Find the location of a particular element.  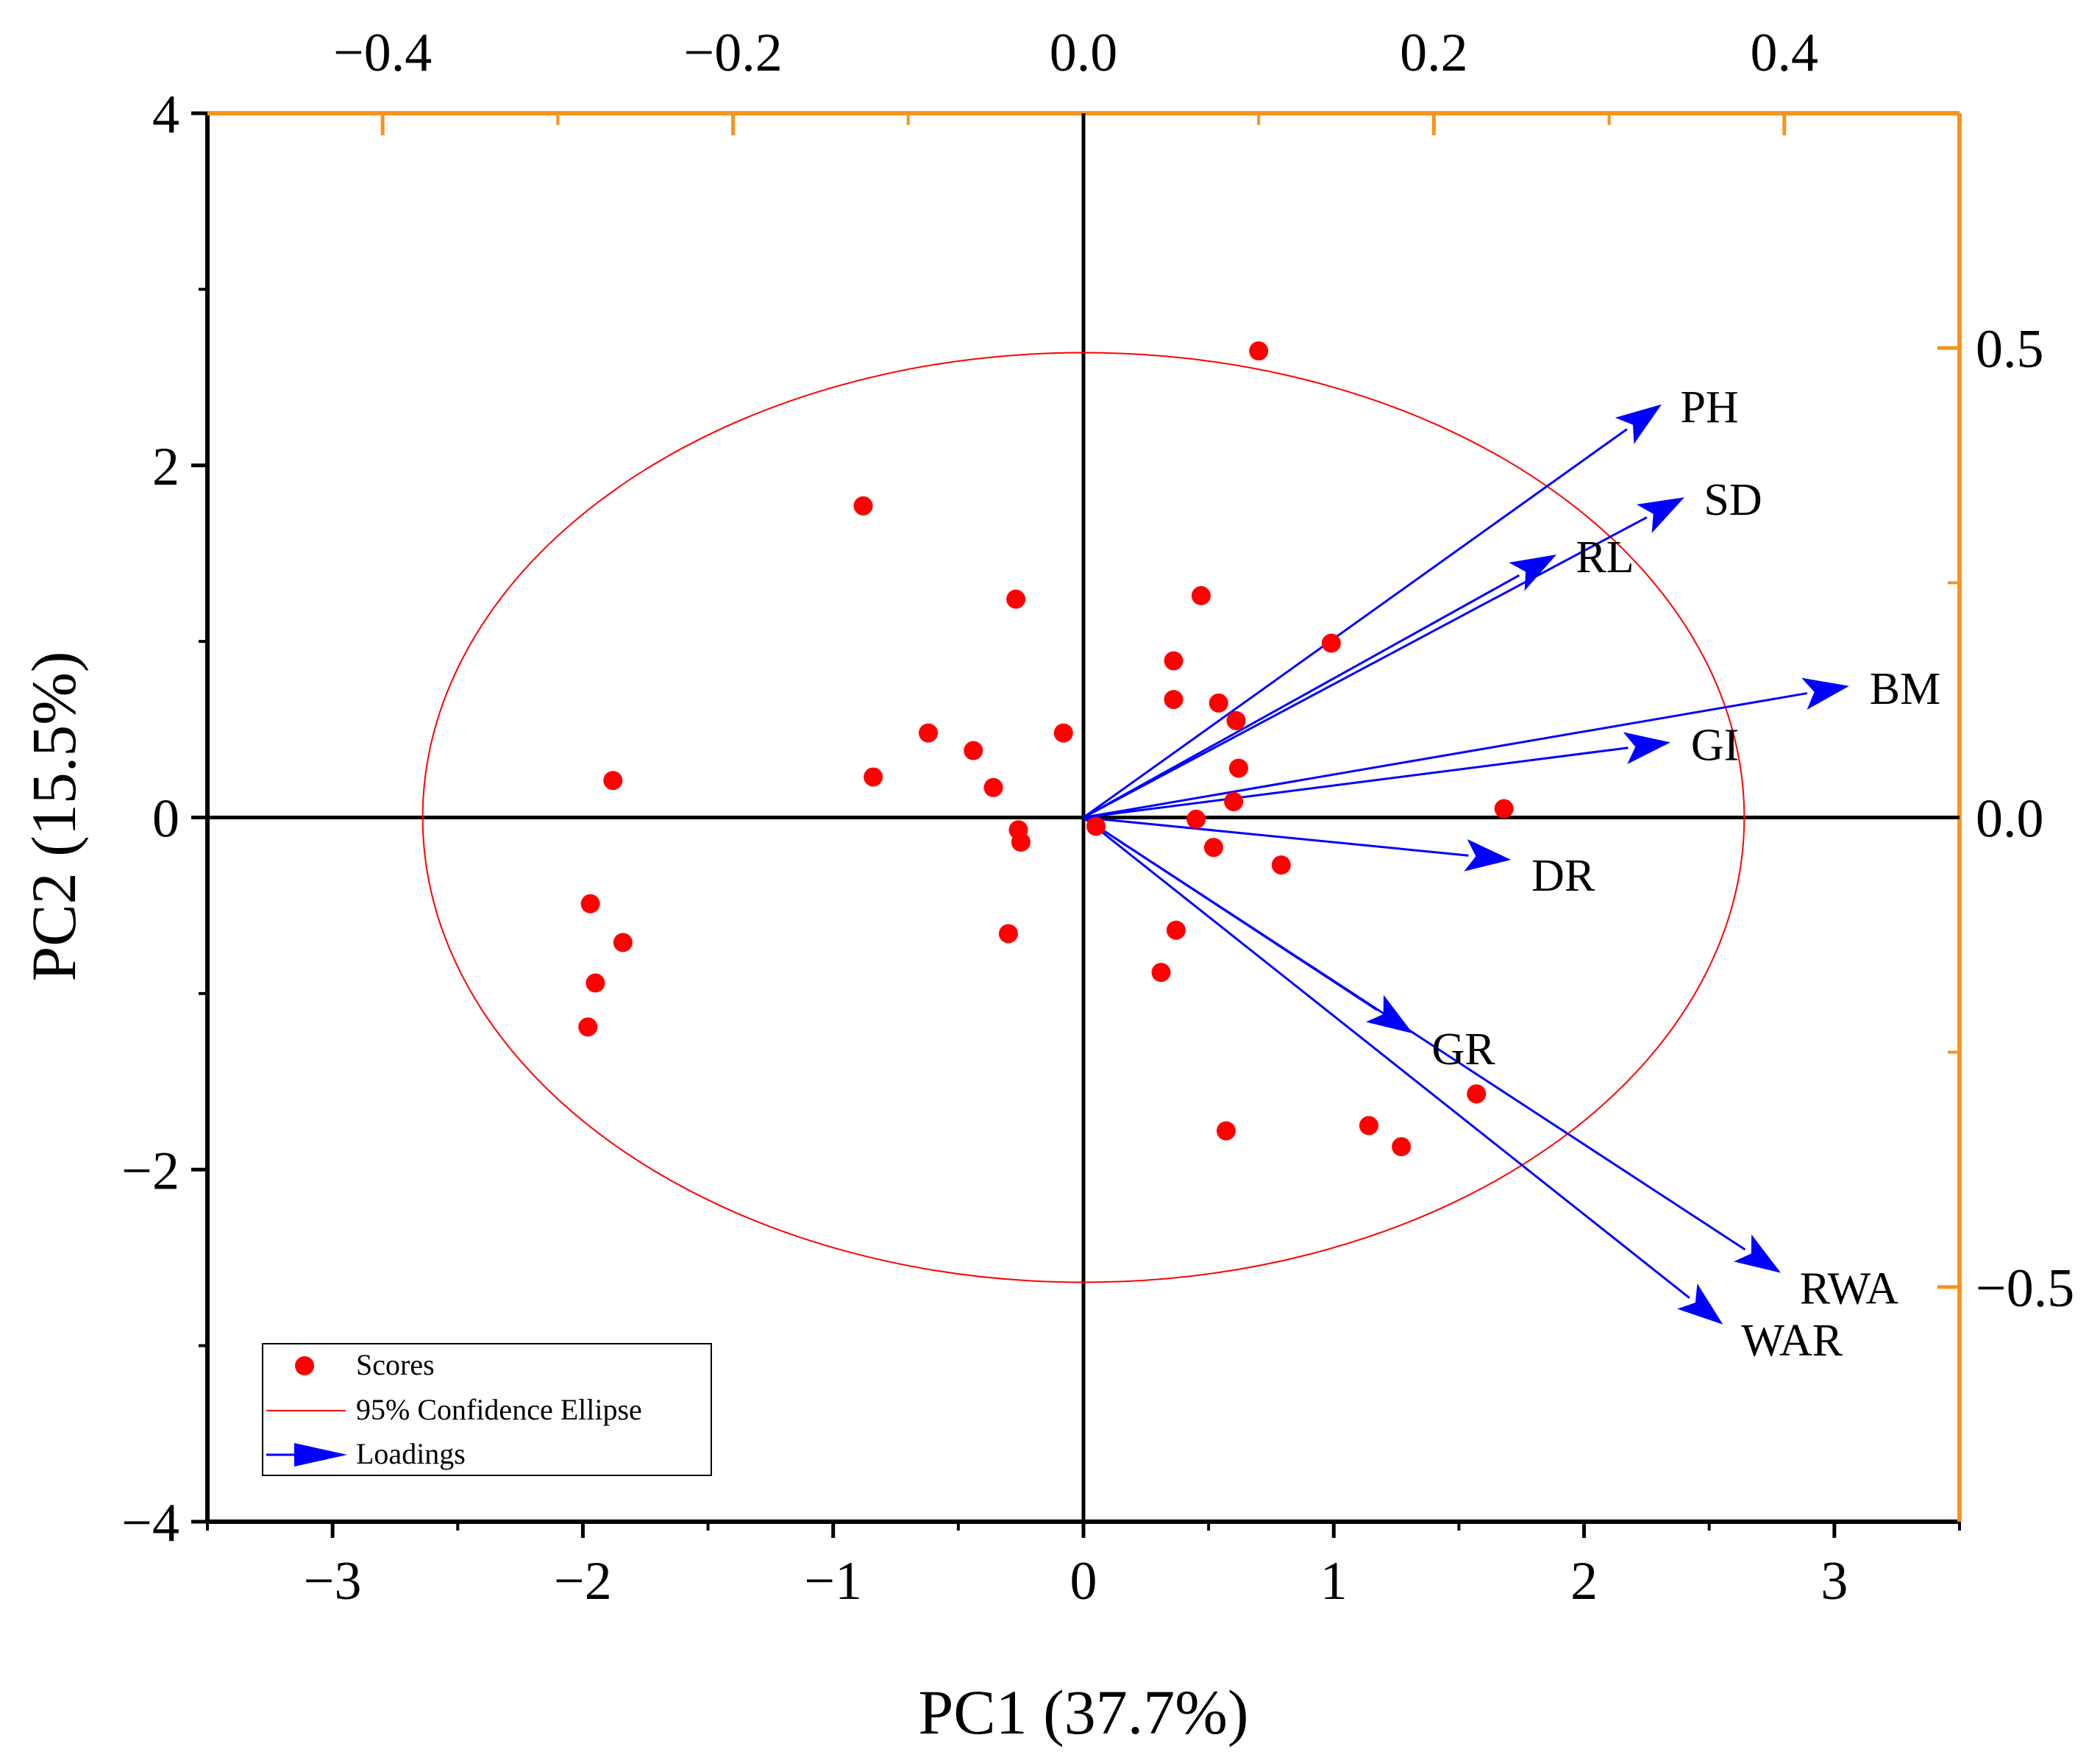

loading-arrowhead-bm is located at coordinates (1825, 693).